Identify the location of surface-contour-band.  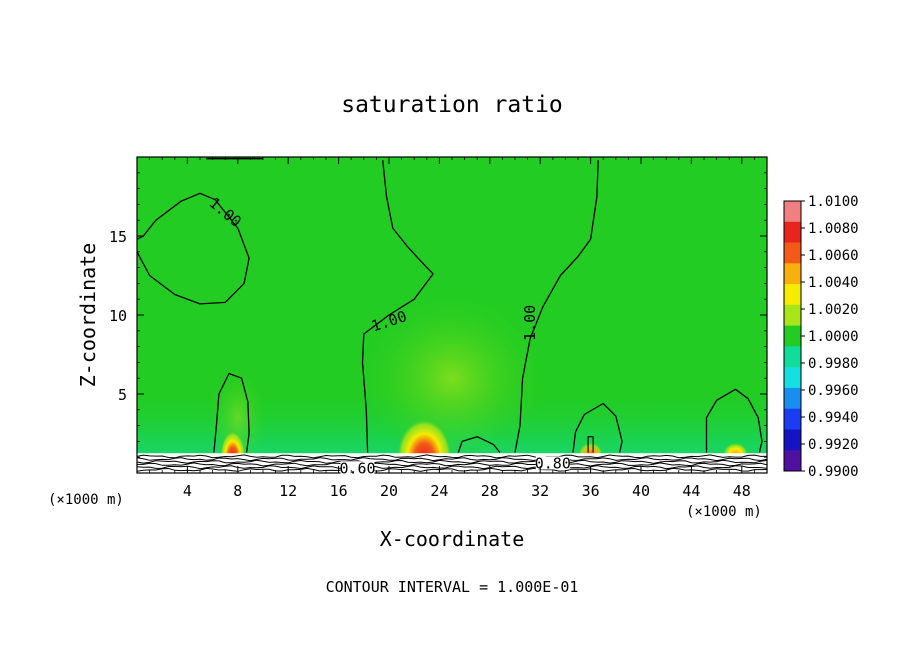
(452, 463).